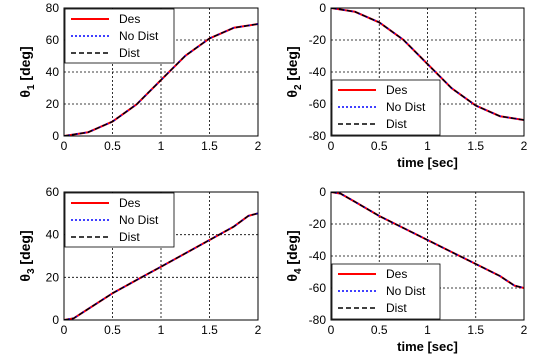 This screenshot has width=537, height=360. I want to click on panel4-ylabel: θ4 [deg], so click(294, 255).